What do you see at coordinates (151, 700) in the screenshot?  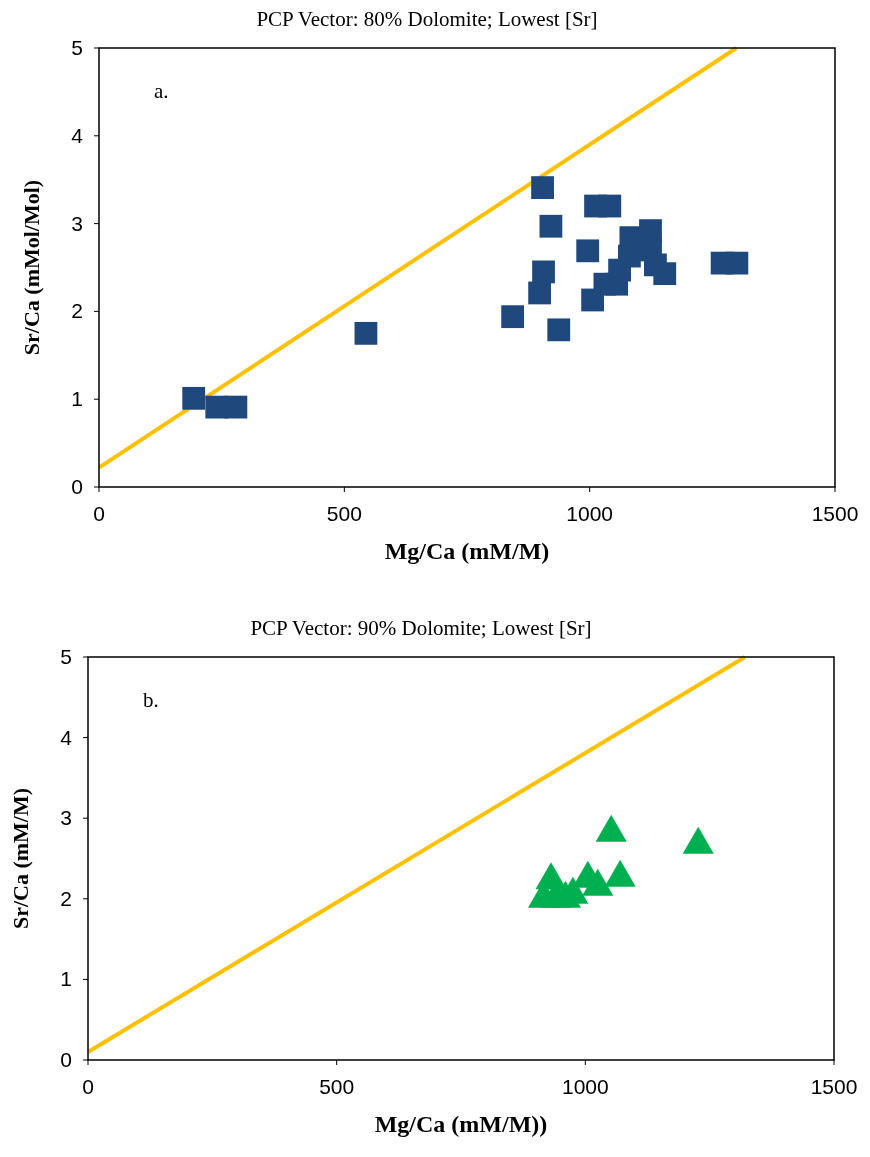 I see `annotation: b.` at bounding box center [151, 700].